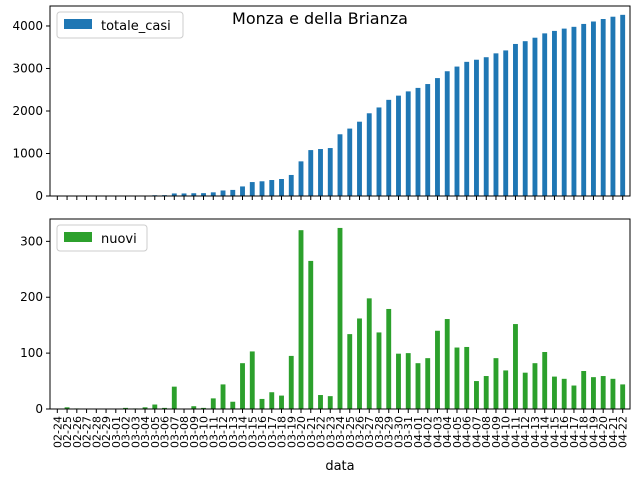 The height and width of the screenshot is (480, 640). I want to click on x-tick-label-04-21: 04-21, so click(613, 432).